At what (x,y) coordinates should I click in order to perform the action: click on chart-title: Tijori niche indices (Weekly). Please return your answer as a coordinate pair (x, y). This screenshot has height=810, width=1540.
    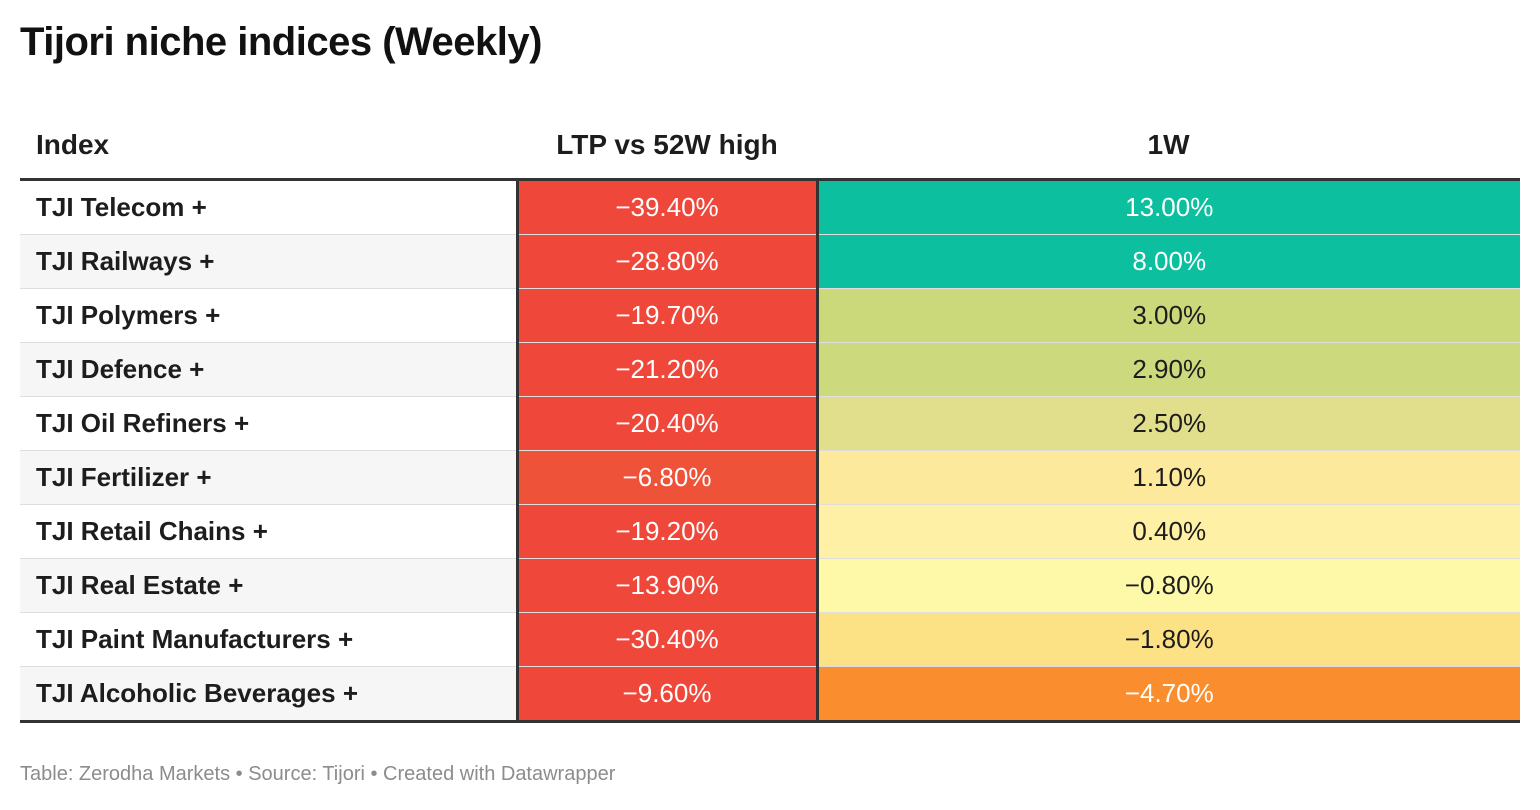
    Looking at the image, I should click on (281, 42).